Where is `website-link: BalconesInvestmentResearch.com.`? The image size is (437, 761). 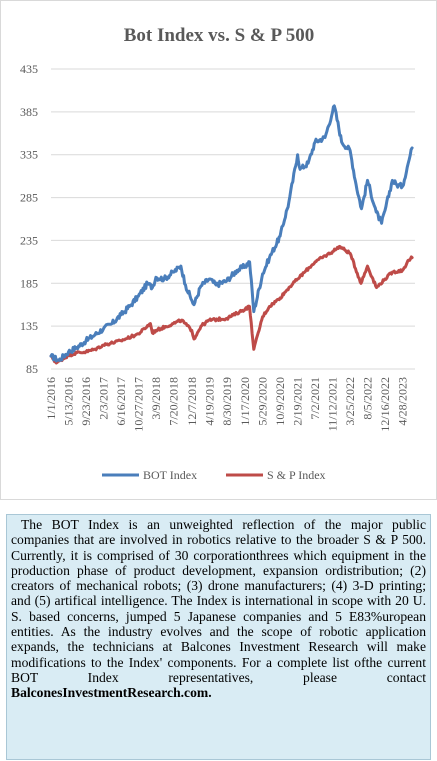 website-link: BalconesInvestmentResearch.com. is located at coordinates (111, 693).